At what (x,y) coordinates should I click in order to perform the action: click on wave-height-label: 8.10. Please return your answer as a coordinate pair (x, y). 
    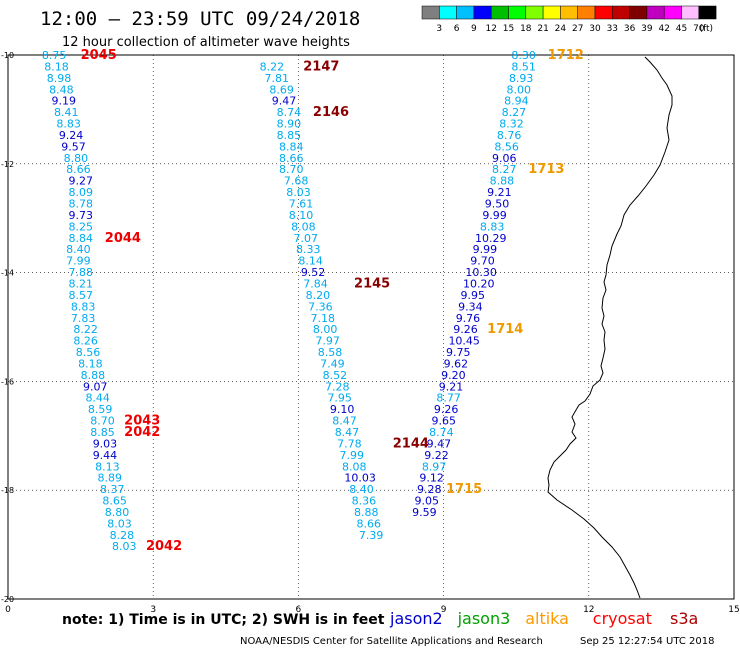
    Looking at the image, I should click on (301, 215).